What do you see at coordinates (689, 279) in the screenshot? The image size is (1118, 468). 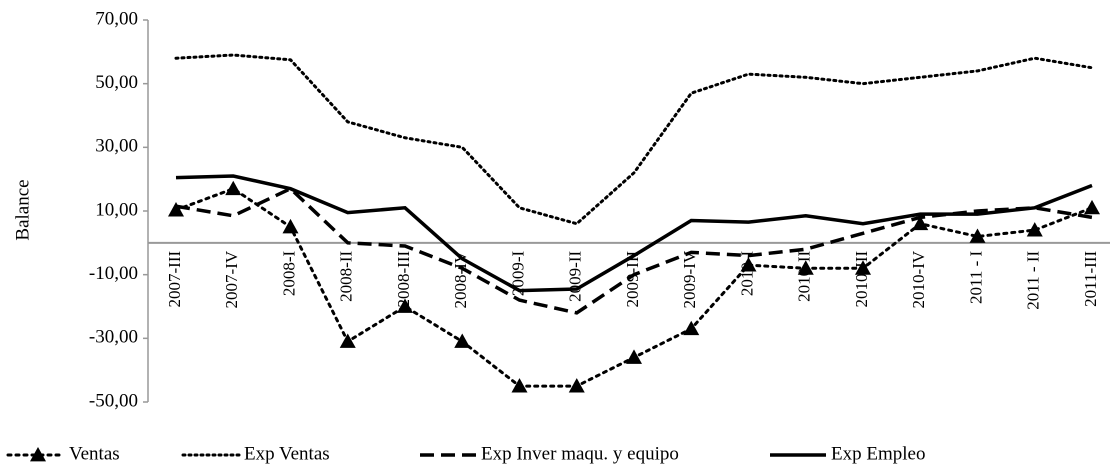 I see `x-tick-label: 2009-IV` at bounding box center [689, 279].